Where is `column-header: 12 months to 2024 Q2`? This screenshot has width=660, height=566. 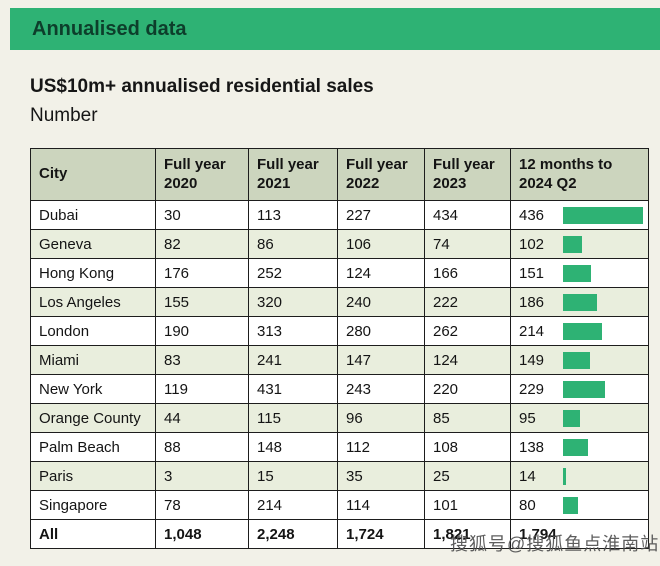 column-header: 12 months to 2024 Q2 is located at coordinates (579, 174).